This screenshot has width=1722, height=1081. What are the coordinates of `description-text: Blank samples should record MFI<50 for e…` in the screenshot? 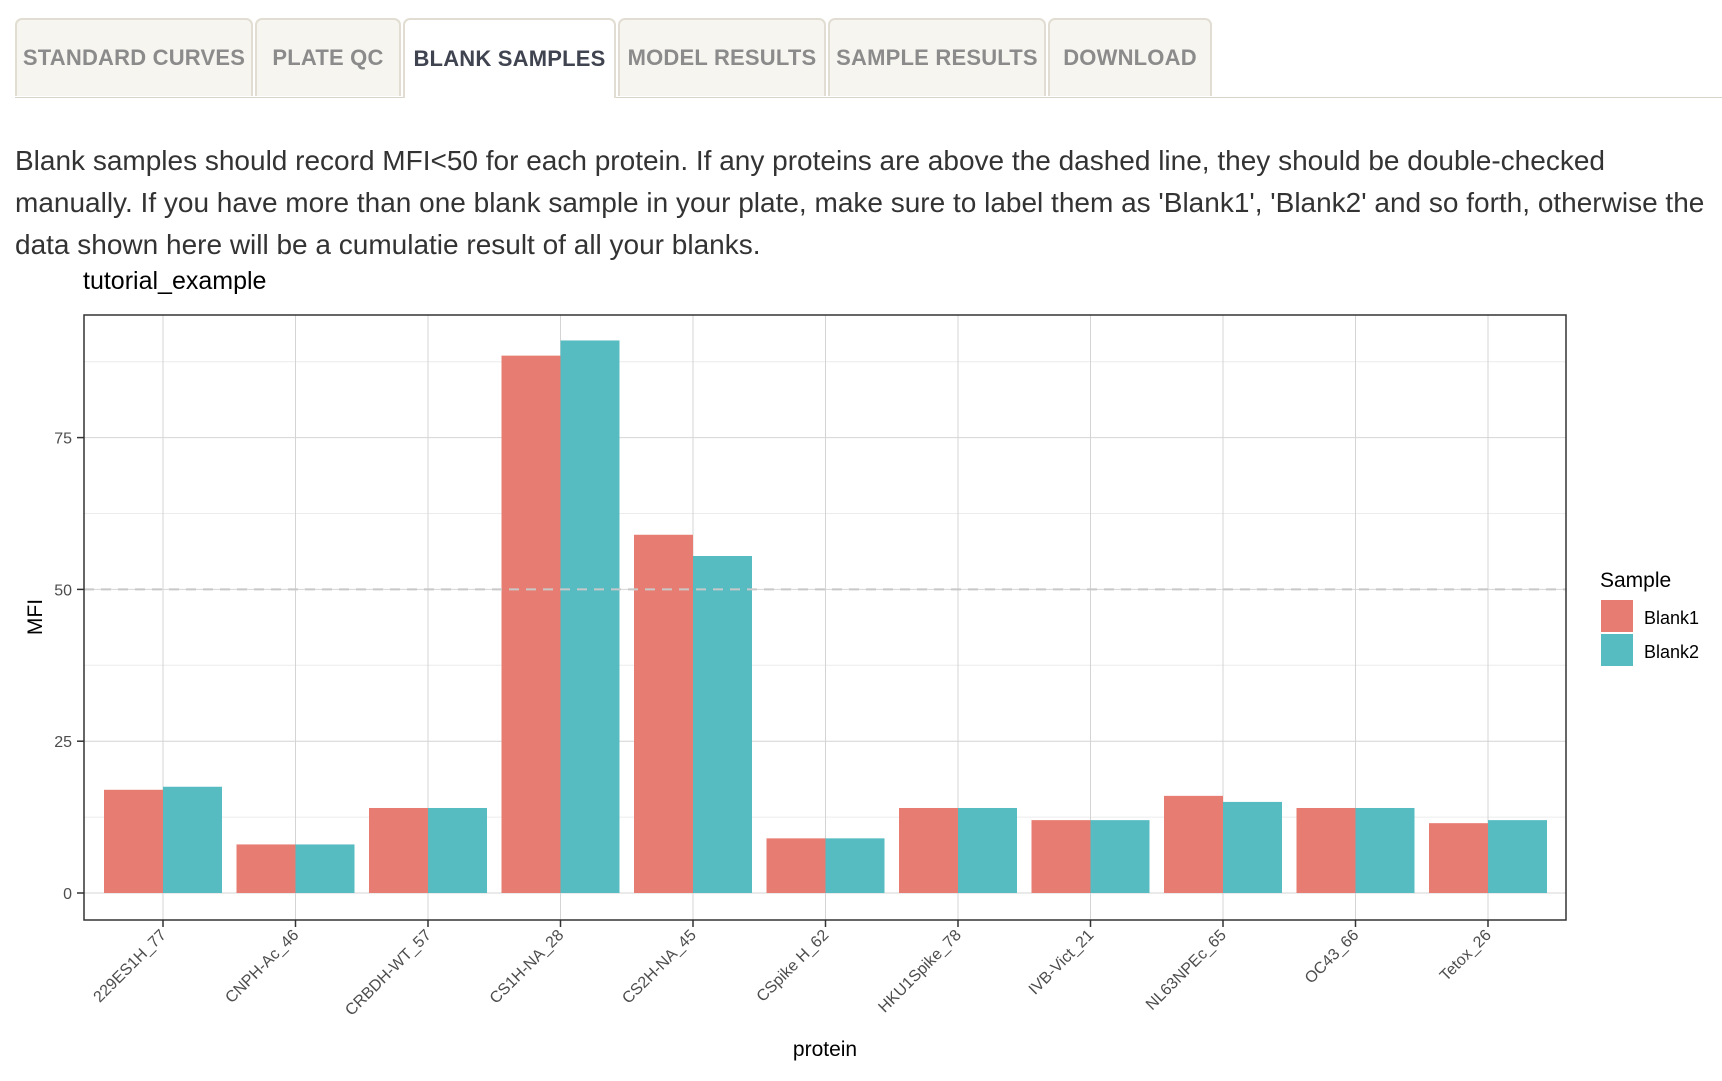 It's located at (860, 202).